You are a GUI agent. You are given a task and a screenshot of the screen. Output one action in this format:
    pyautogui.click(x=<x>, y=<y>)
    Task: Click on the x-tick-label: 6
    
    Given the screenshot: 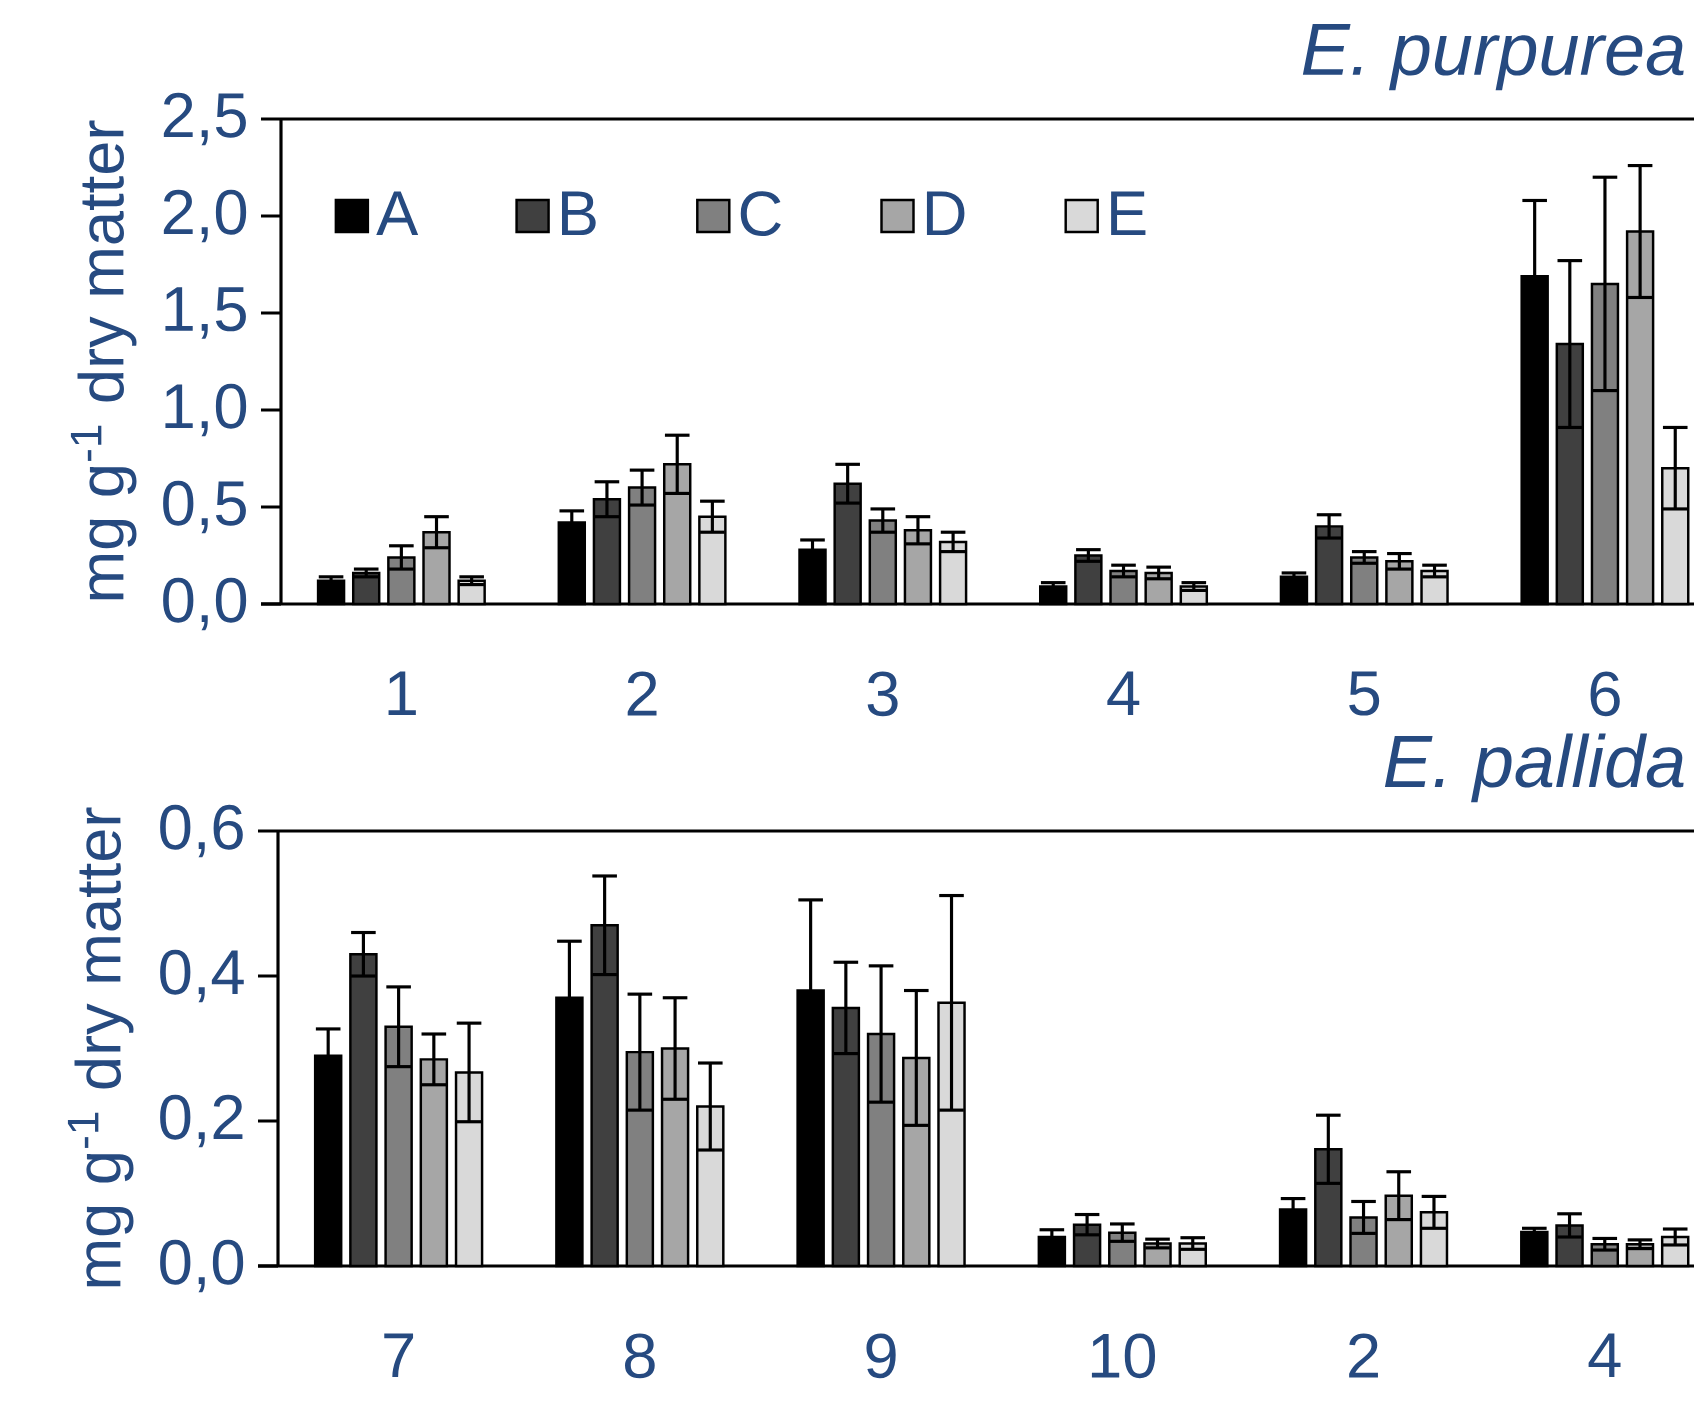 What is the action you would take?
    pyautogui.click(x=1605, y=694)
    